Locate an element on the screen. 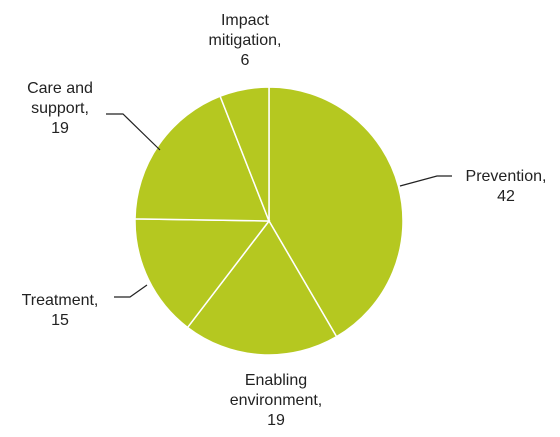  slice-label-line: Enabling is located at coordinates (276, 380).